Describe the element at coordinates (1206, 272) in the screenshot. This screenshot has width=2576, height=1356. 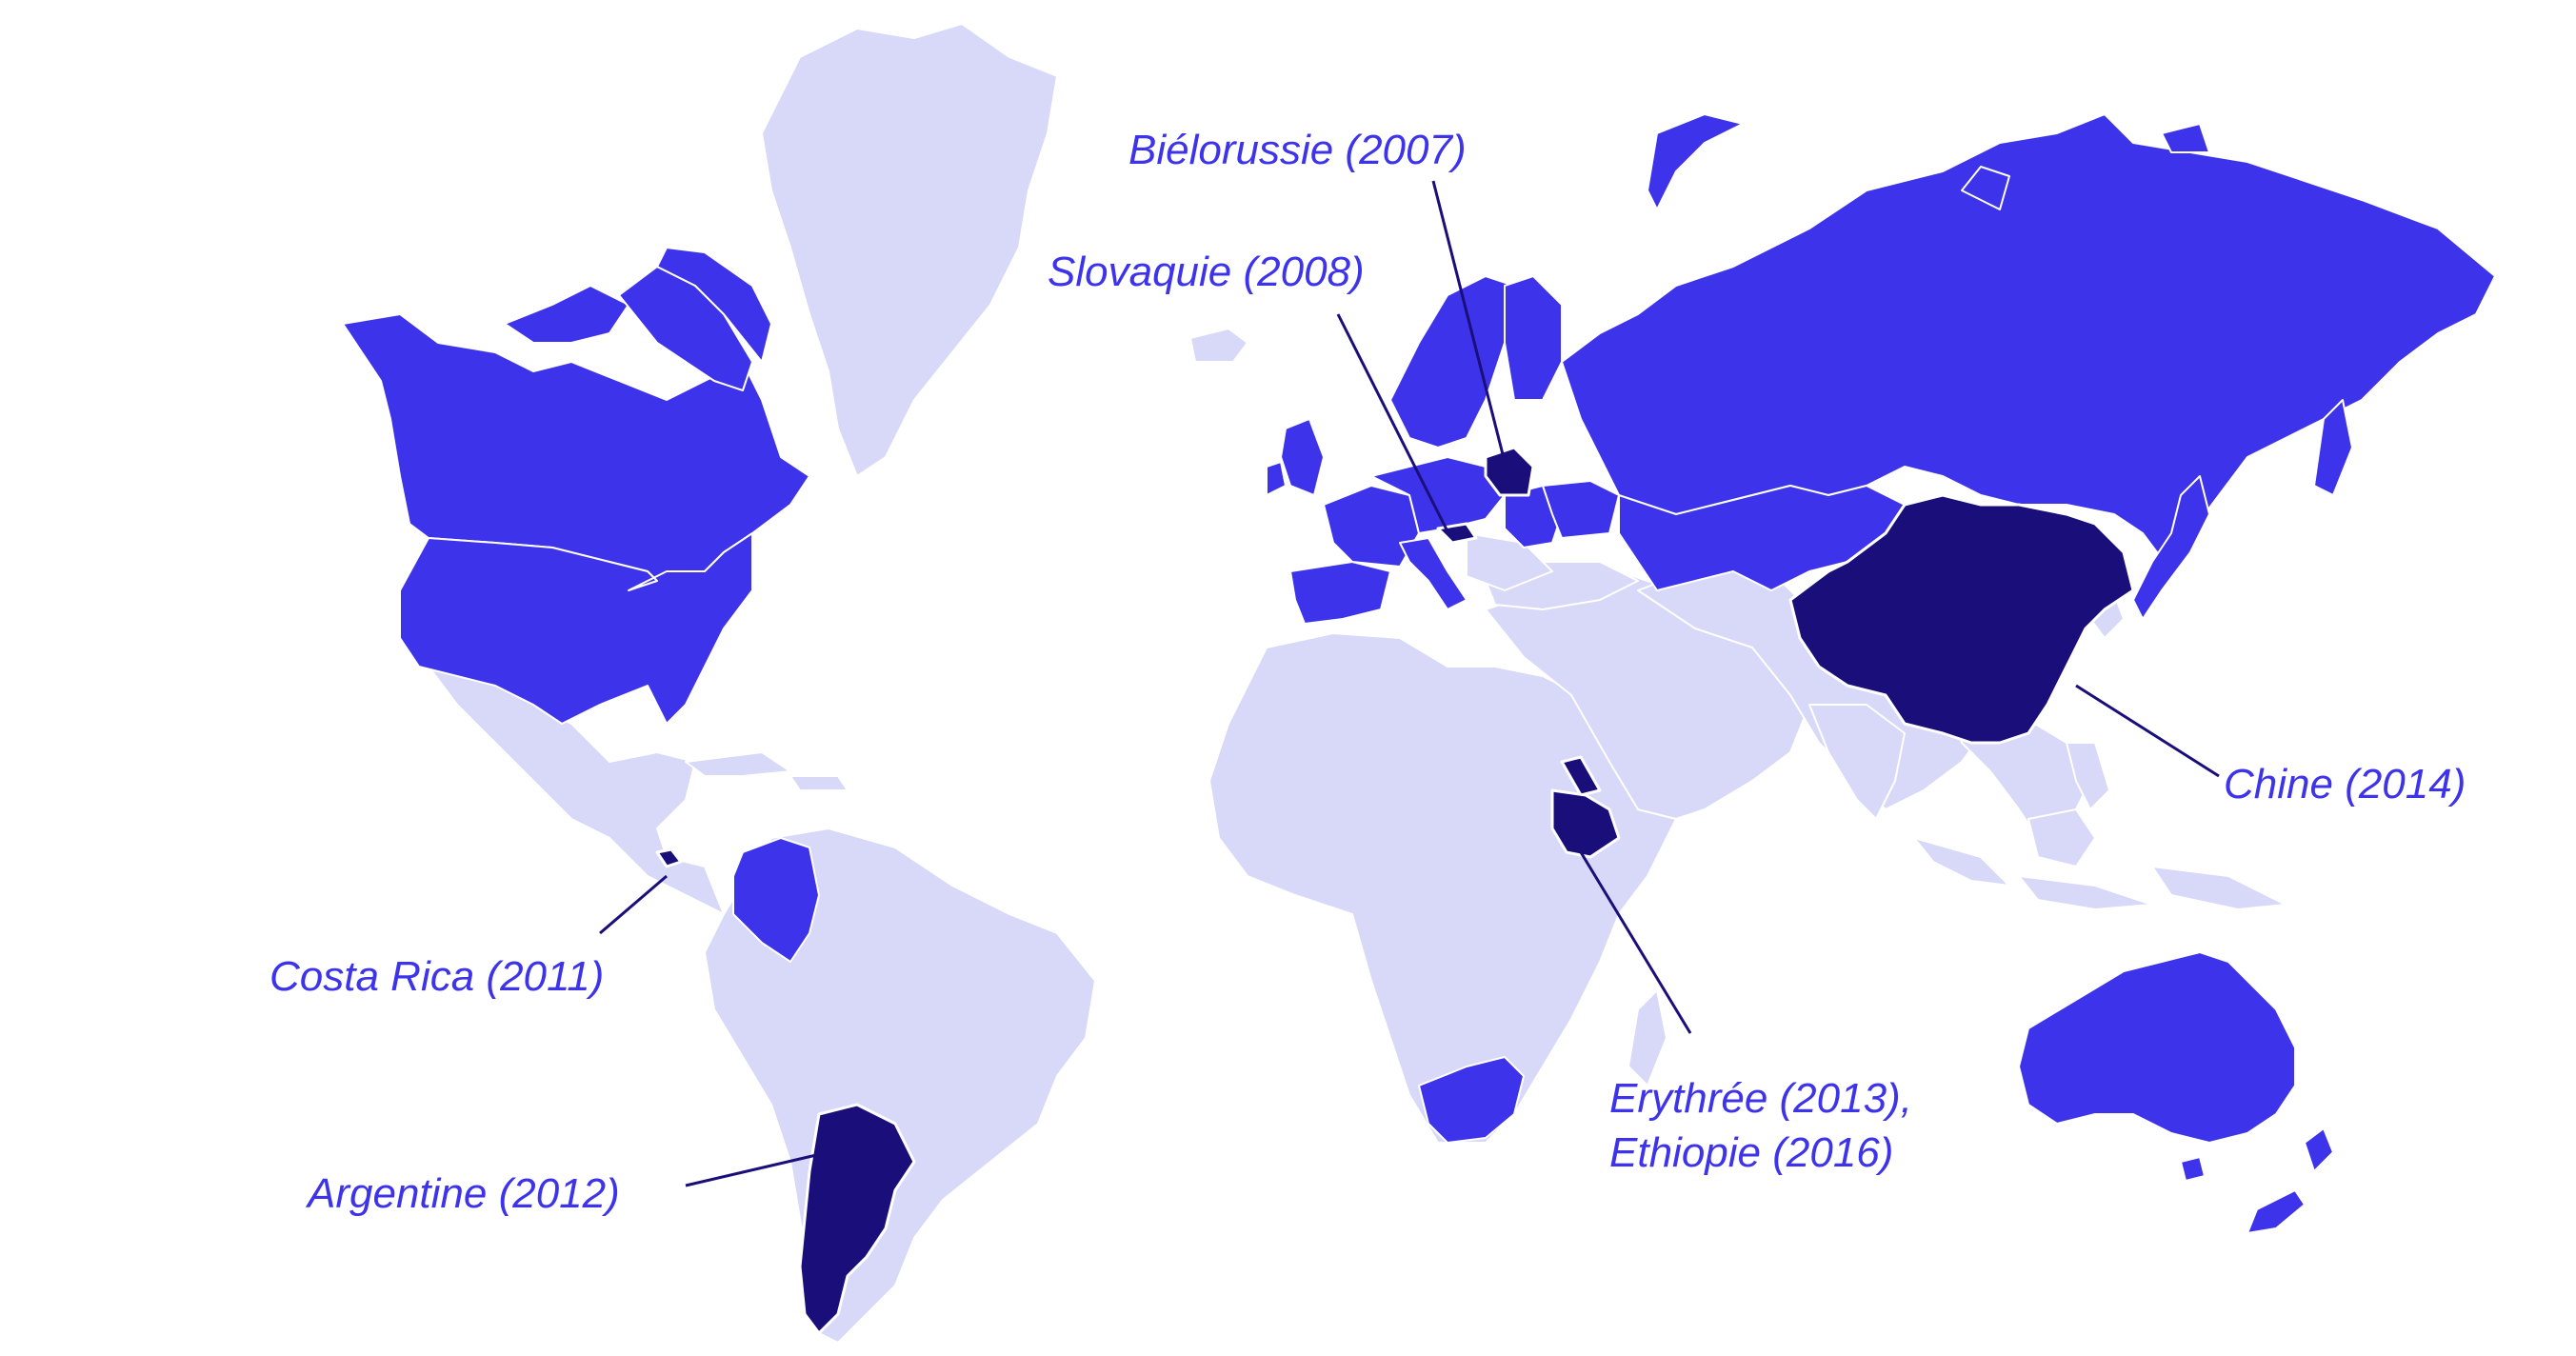
I see `label-slovakia: Slovaquie (2008)` at that location.